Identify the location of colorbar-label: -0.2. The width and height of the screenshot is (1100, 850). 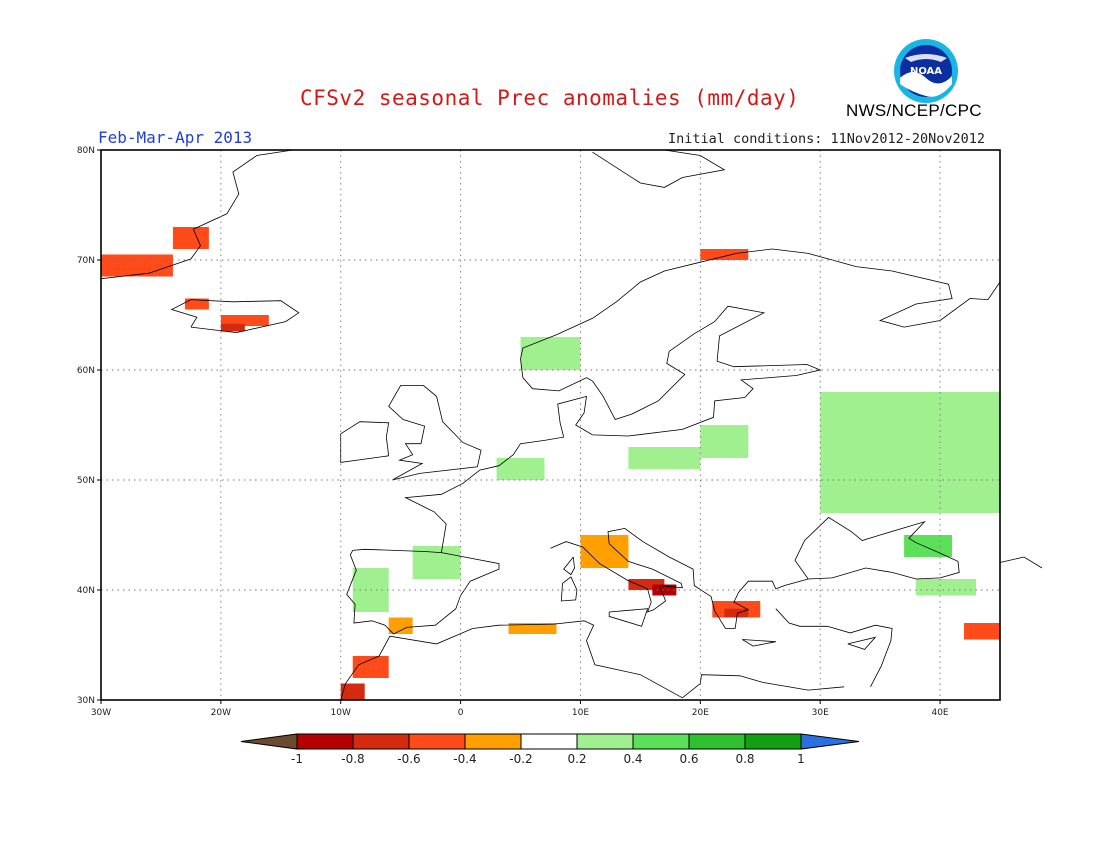
(520, 759).